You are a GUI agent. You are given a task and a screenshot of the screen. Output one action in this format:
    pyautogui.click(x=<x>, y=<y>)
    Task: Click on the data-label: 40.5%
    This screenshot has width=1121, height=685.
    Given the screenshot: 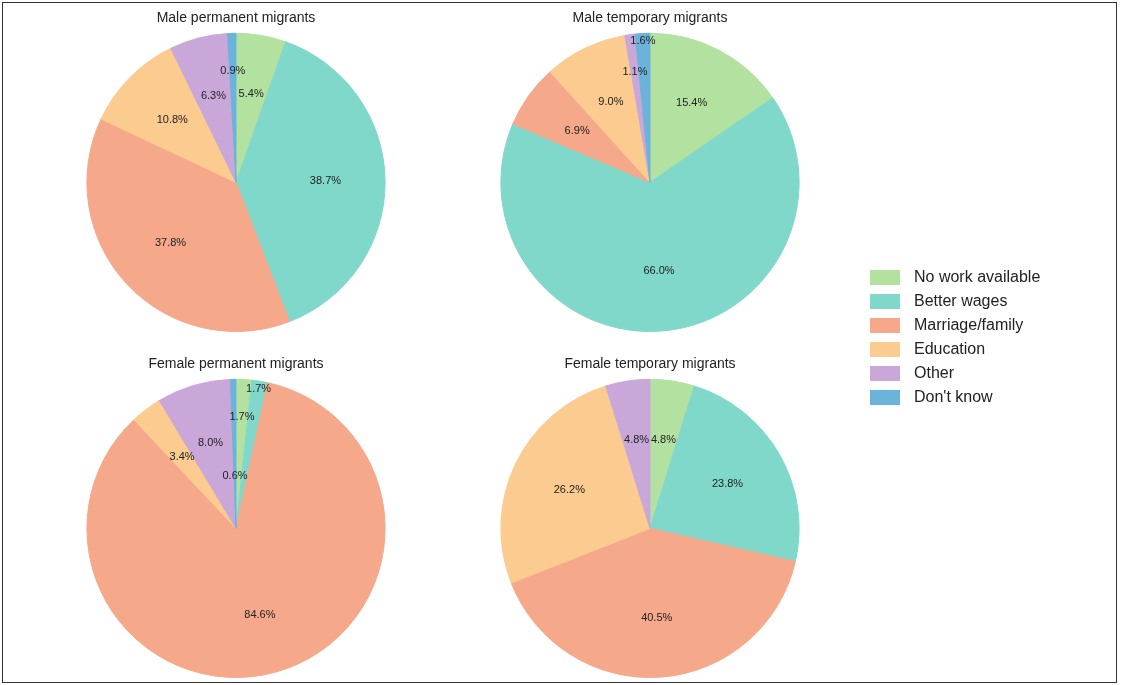 What is the action you would take?
    pyautogui.click(x=657, y=616)
    